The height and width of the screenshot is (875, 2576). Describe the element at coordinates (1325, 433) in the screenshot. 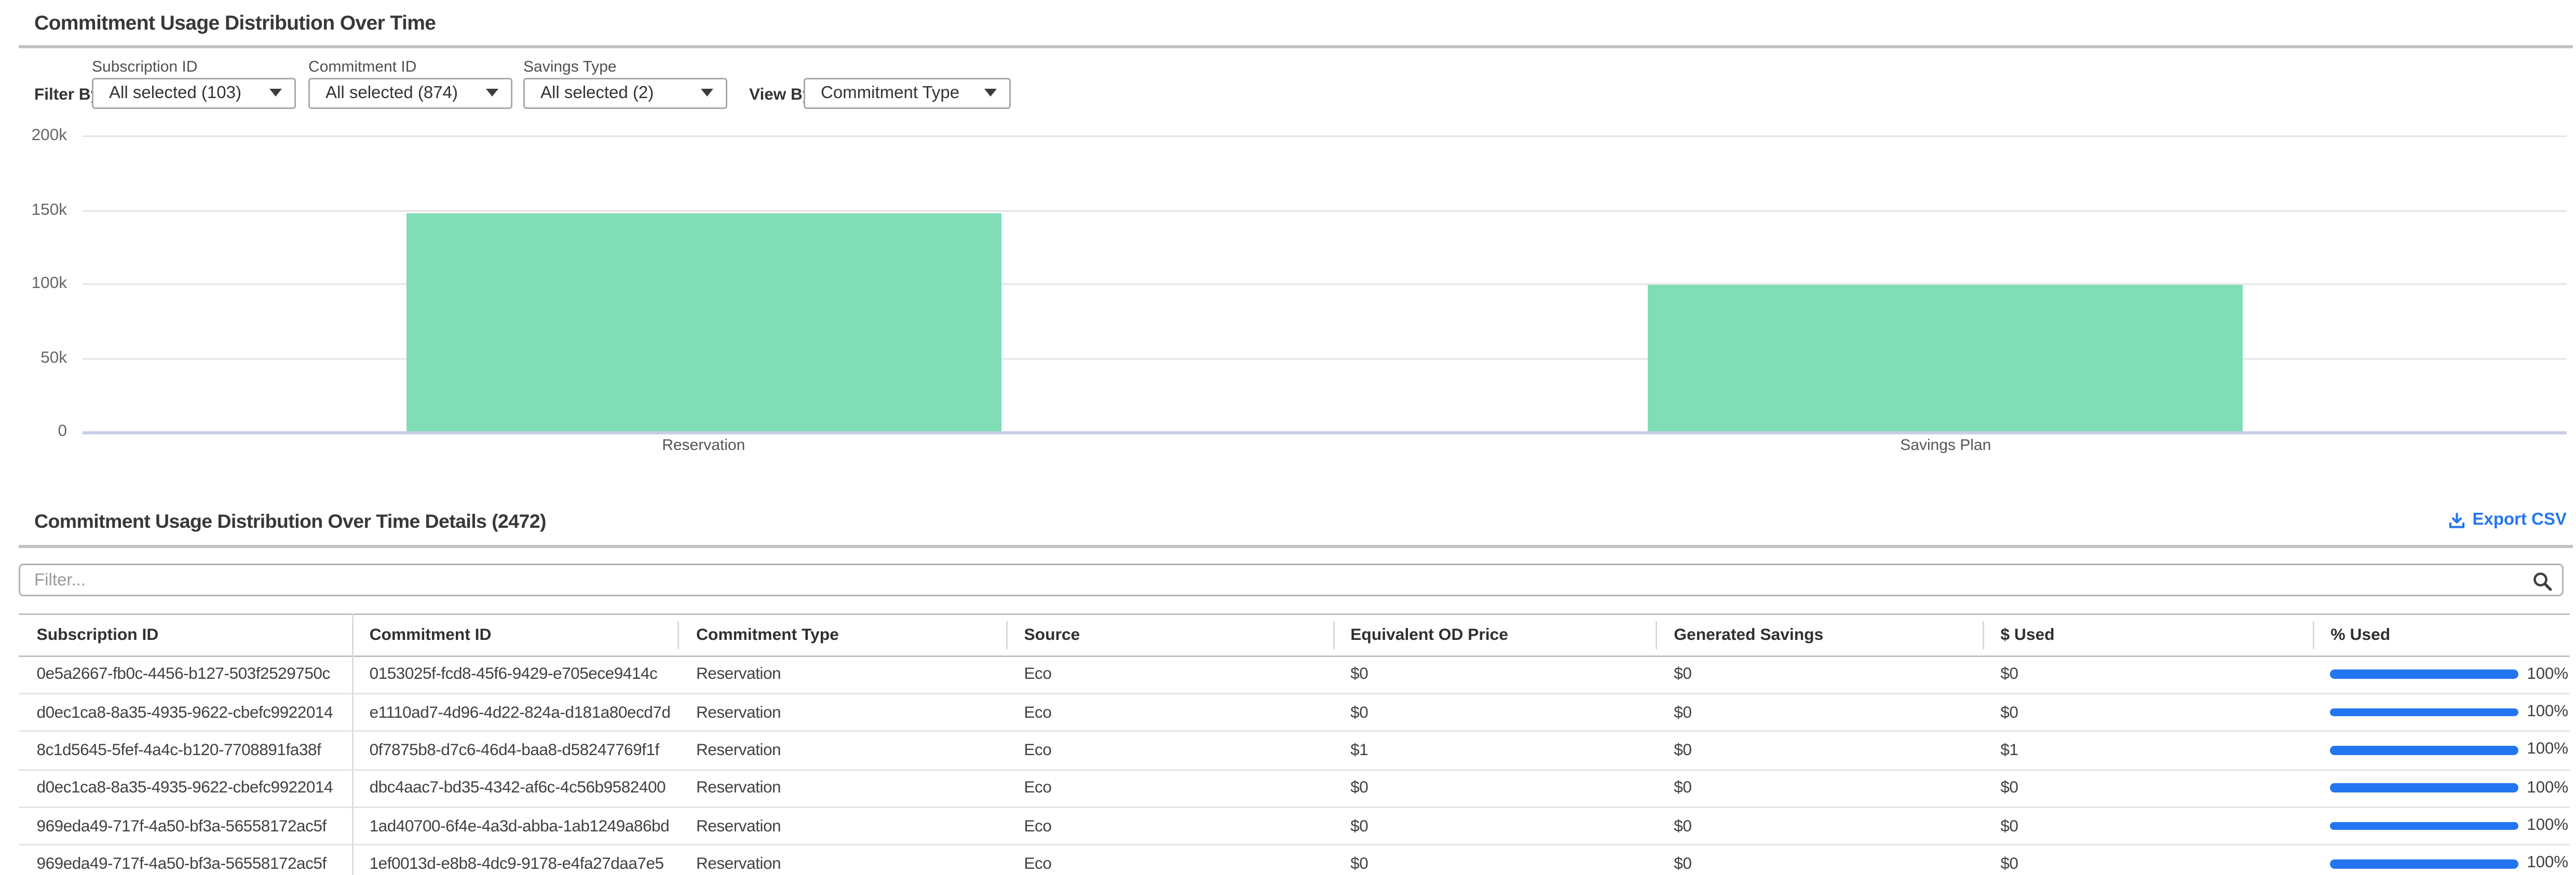

I see `x-axis-line` at that location.